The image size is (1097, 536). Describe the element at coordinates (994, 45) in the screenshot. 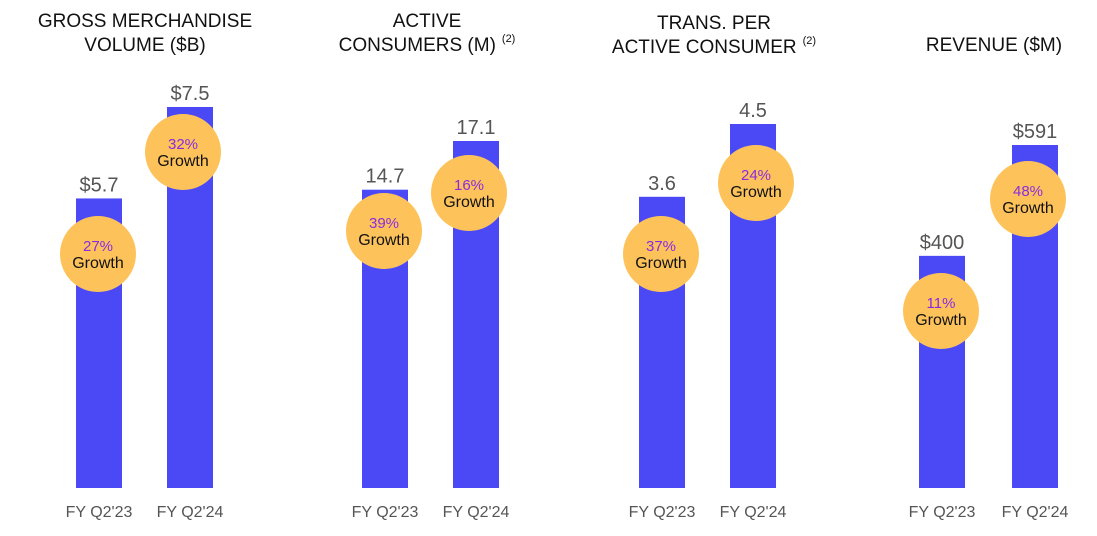

I see `chart-title-line-2: REVENUE ($M)` at that location.